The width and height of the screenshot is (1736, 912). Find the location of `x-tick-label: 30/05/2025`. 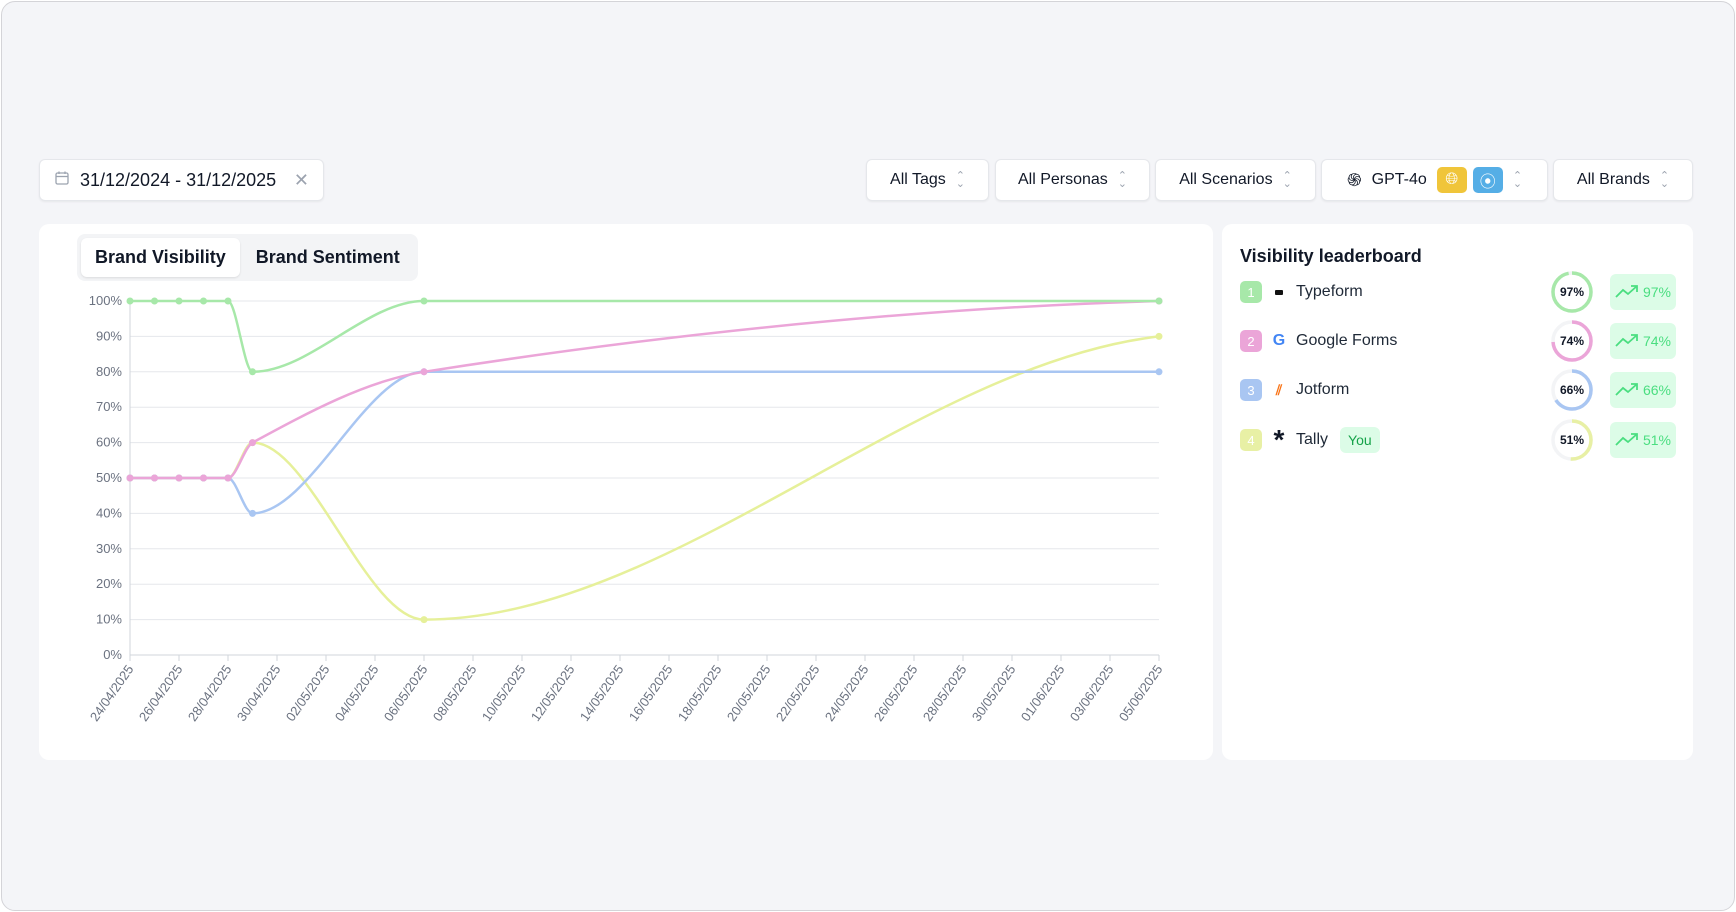

x-tick-label: 30/05/2025 is located at coordinates (994, 693).